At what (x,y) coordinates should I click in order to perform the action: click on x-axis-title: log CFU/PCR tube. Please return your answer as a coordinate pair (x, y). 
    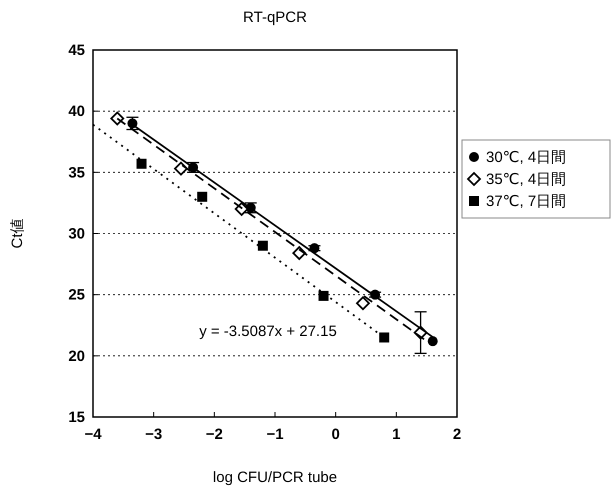
    Looking at the image, I should click on (275, 477).